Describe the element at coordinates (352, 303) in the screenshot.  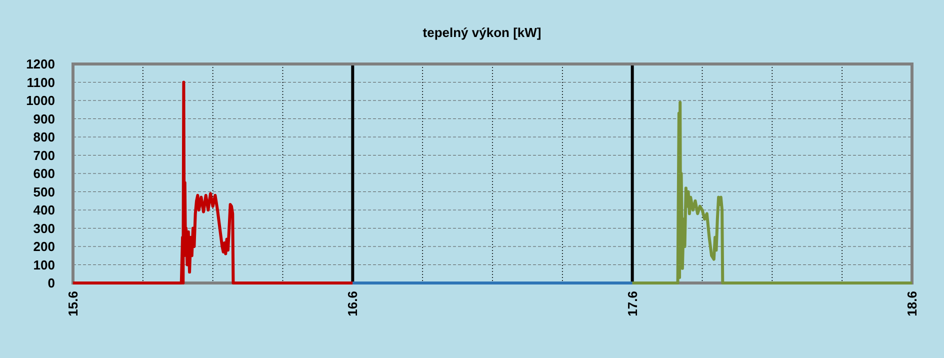
I see `x-tick-label: 16.6` at that location.